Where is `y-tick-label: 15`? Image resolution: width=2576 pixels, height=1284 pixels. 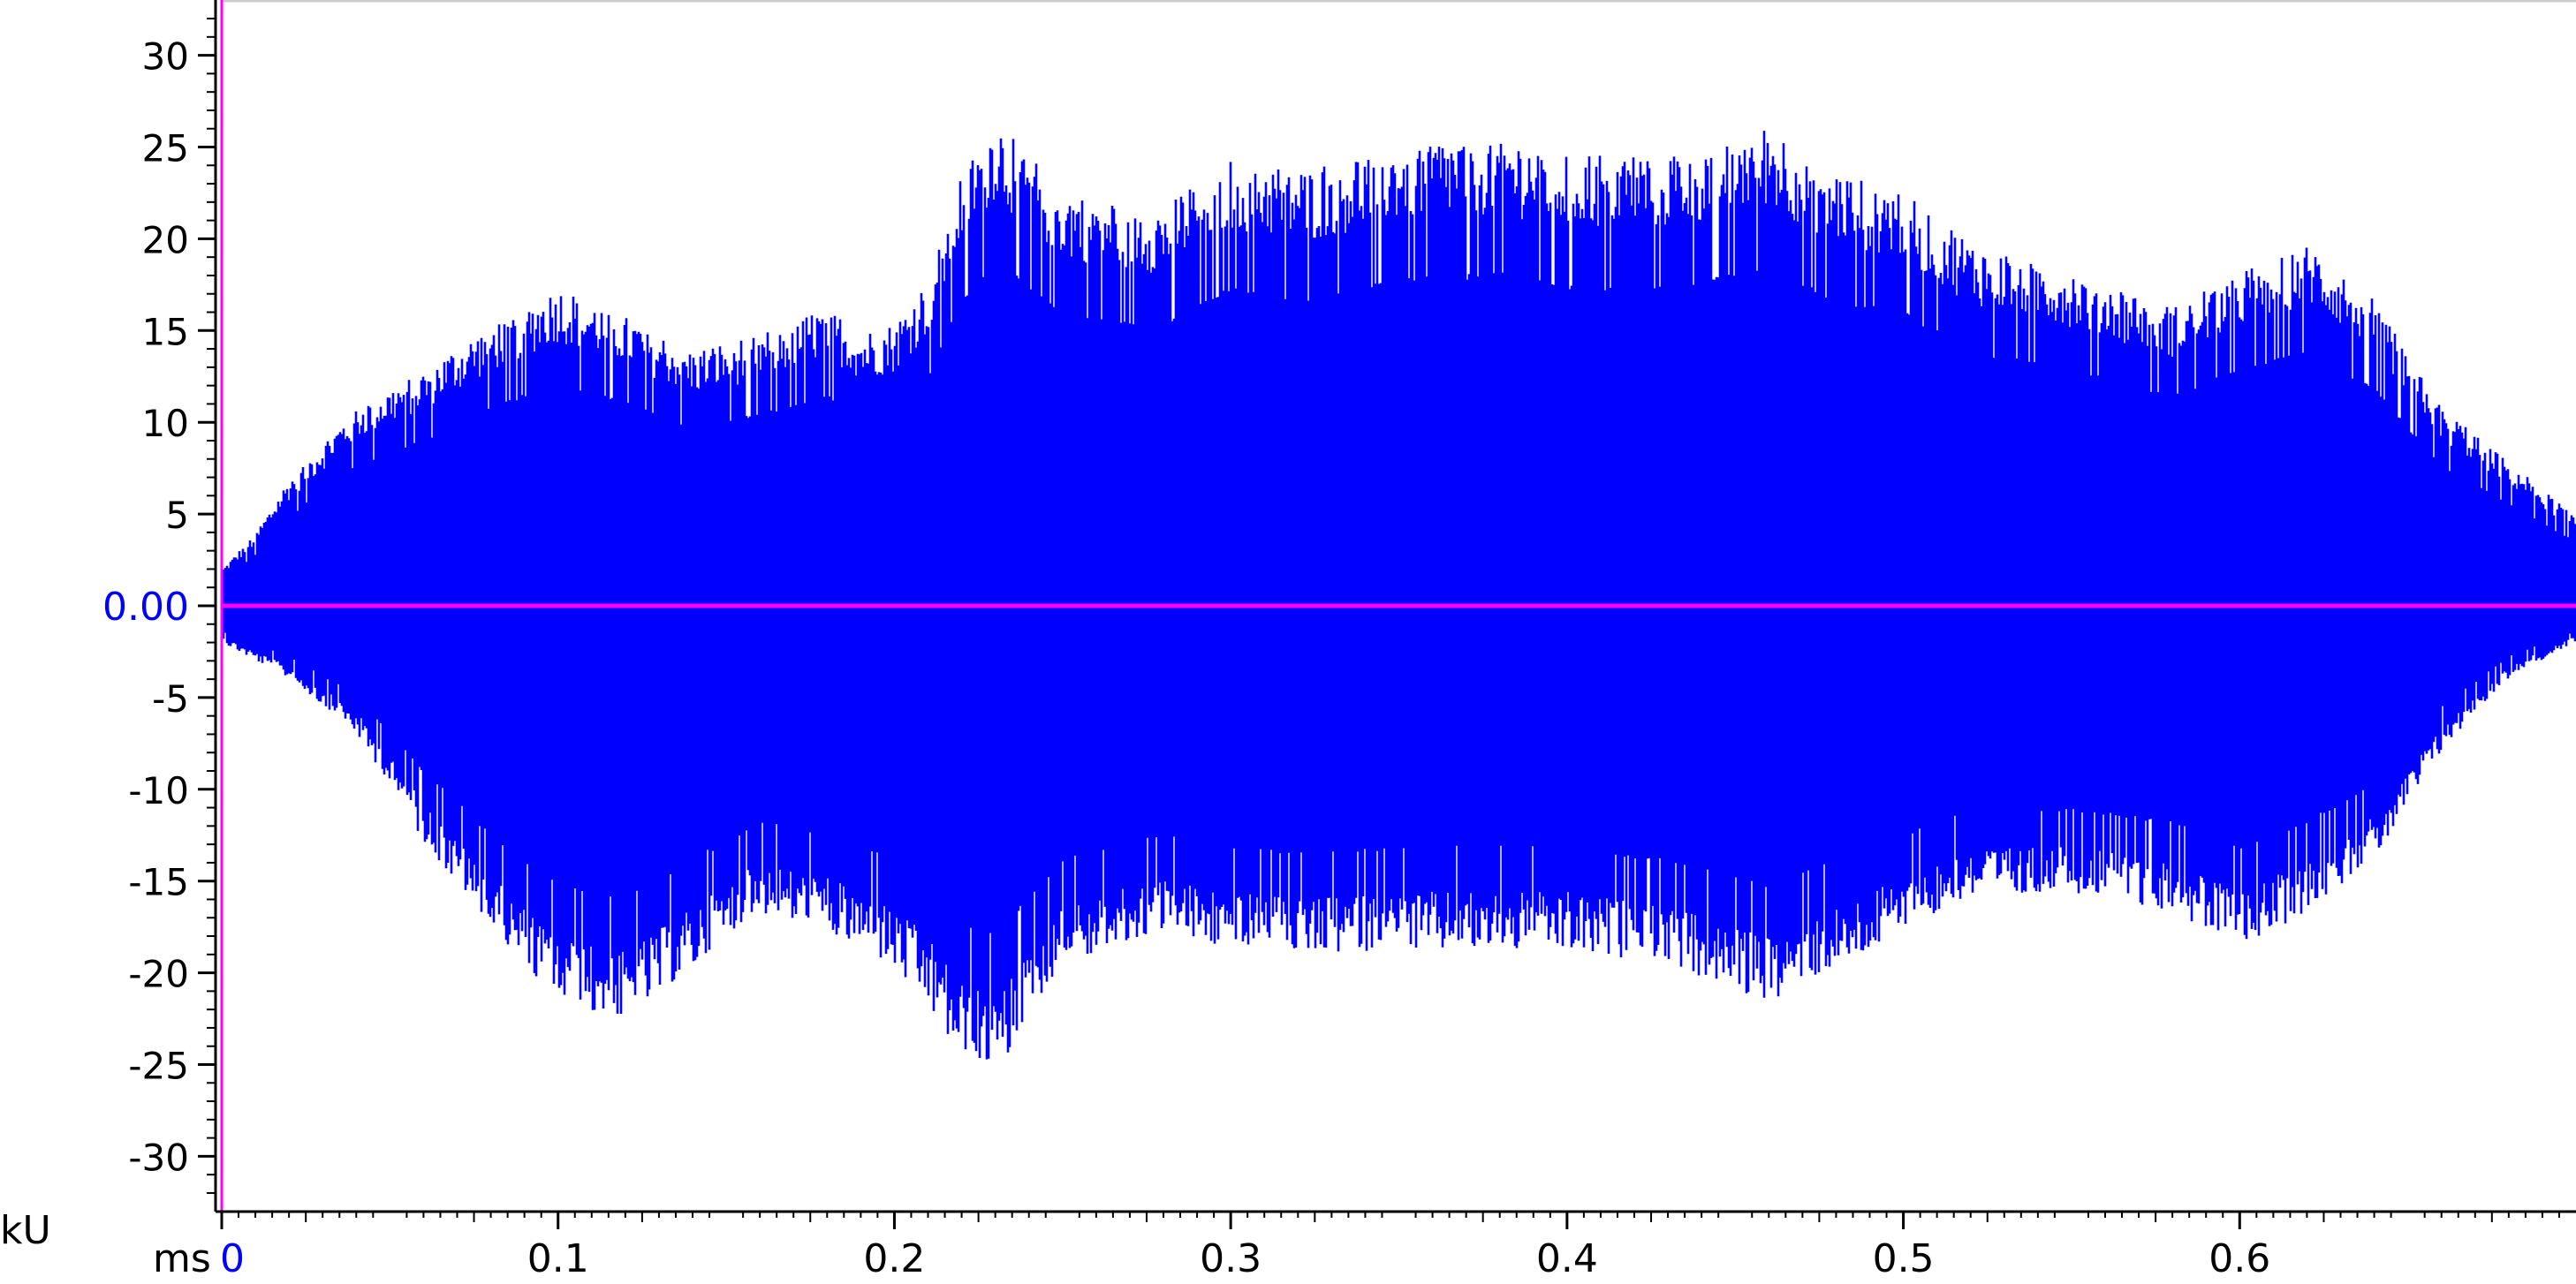 y-tick-label: 15 is located at coordinates (165, 331).